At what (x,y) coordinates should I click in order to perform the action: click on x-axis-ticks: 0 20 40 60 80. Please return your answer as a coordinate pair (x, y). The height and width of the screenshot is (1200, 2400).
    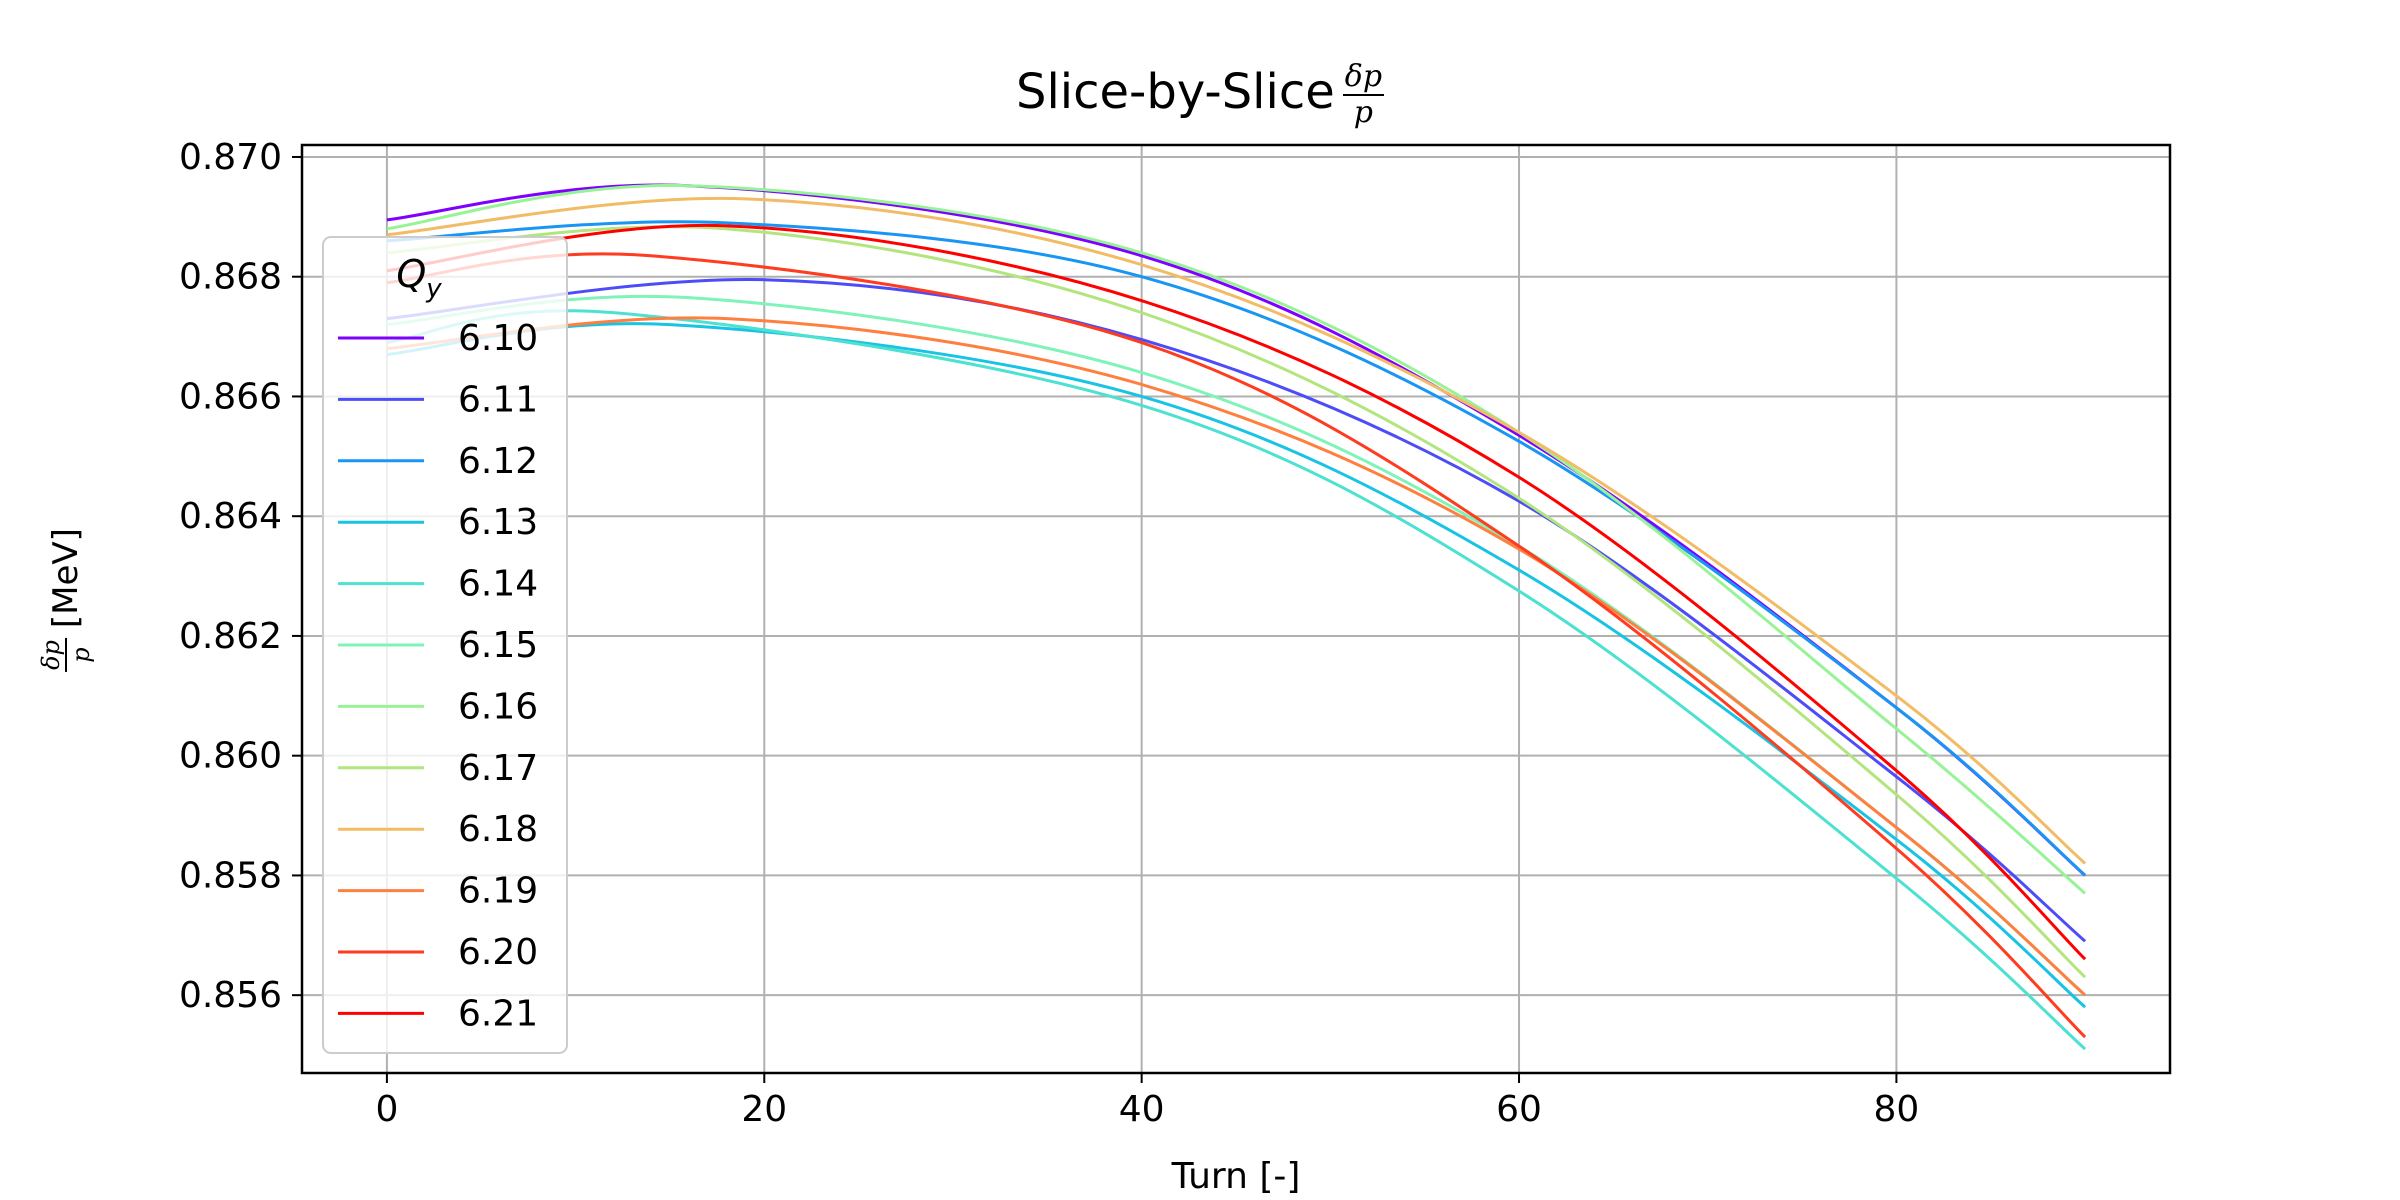
    Looking at the image, I should click on (1147, 1101).